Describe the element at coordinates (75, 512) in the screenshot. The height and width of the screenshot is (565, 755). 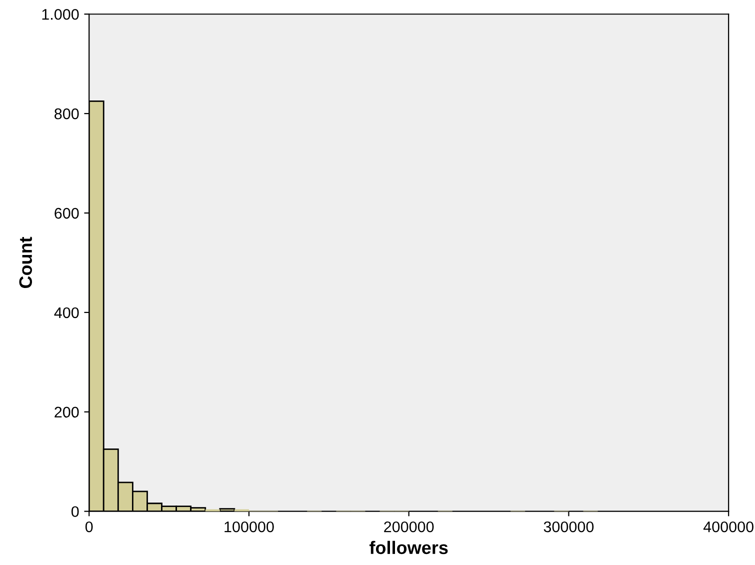
I see `y-tick-label: 0` at that location.